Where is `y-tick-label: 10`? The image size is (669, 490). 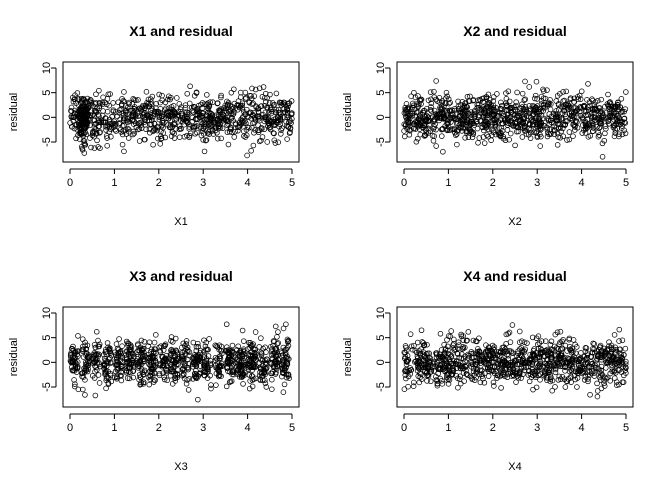 y-tick-label: 10 is located at coordinates (47, 68).